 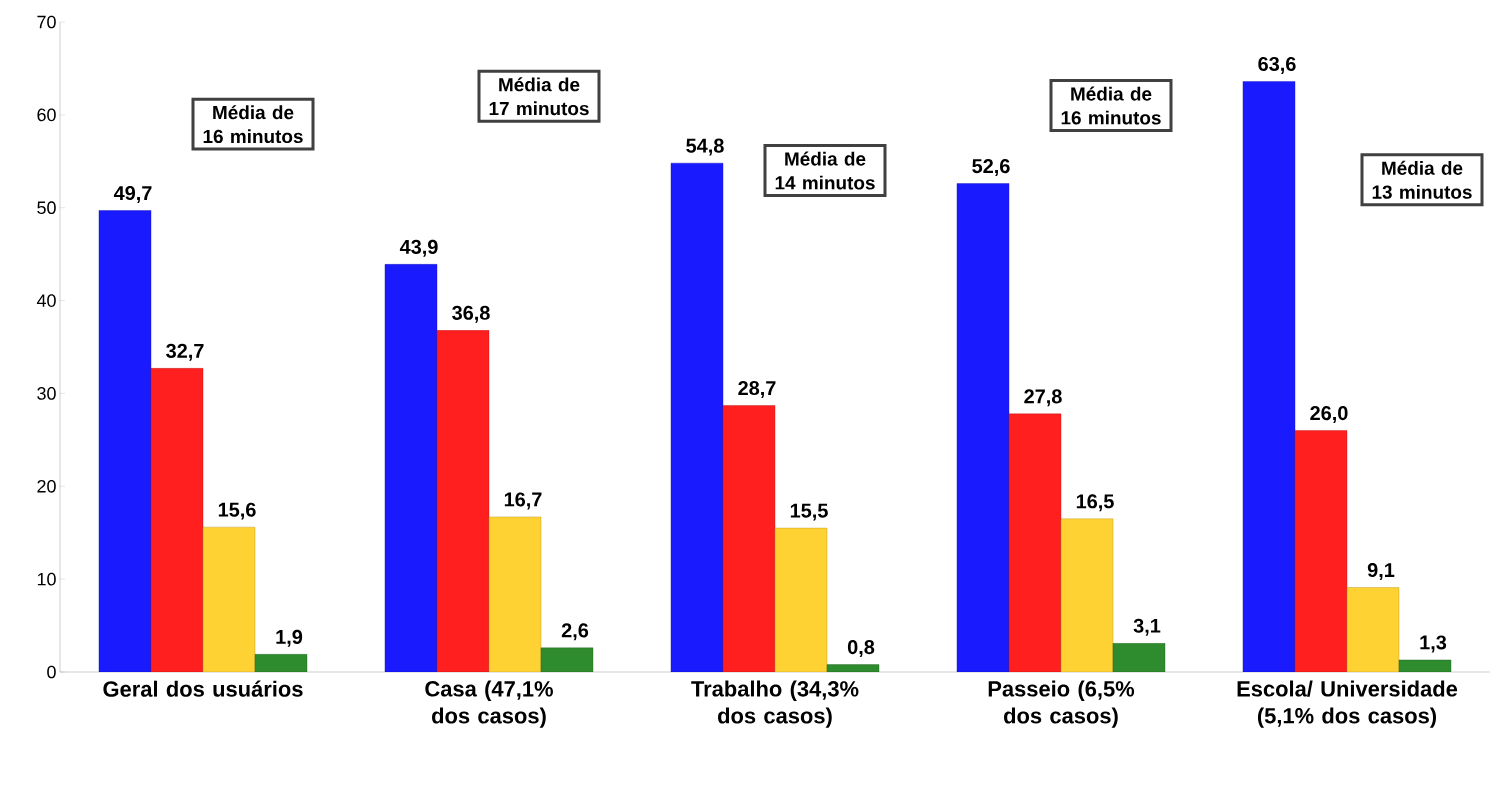 What do you see at coordinates (1381, 571) in the screenshot?
I see `data-label: 9,1` at bounding box center [1381, 571].